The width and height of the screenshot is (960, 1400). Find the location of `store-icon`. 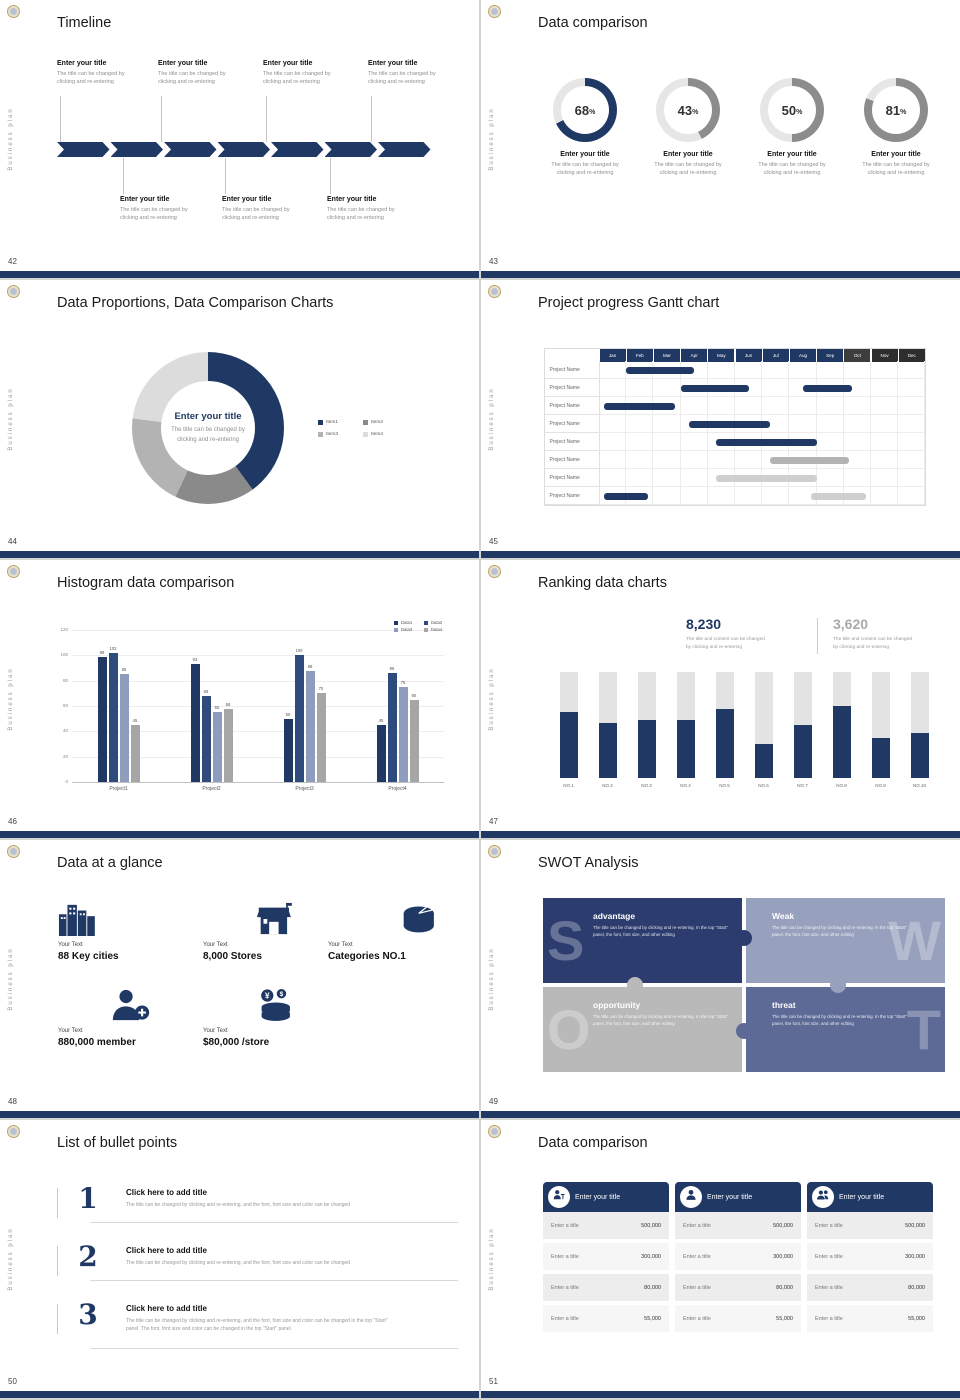

store-icon is located at coordinates (296, 920).